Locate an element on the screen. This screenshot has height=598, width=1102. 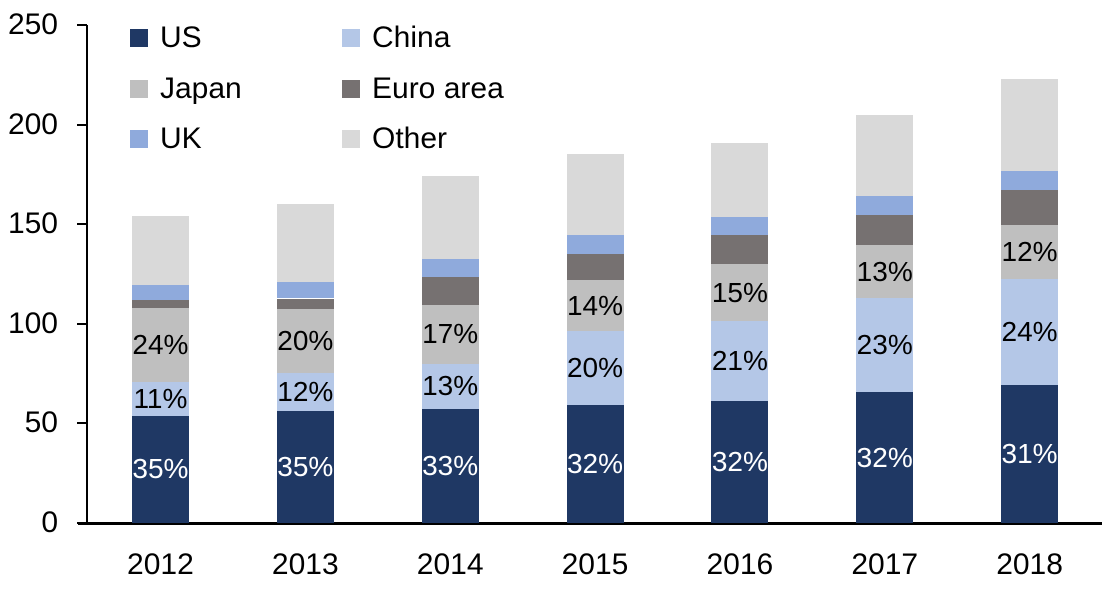
data-label-japan-2012: 24% is located at coordinates (160, 345).